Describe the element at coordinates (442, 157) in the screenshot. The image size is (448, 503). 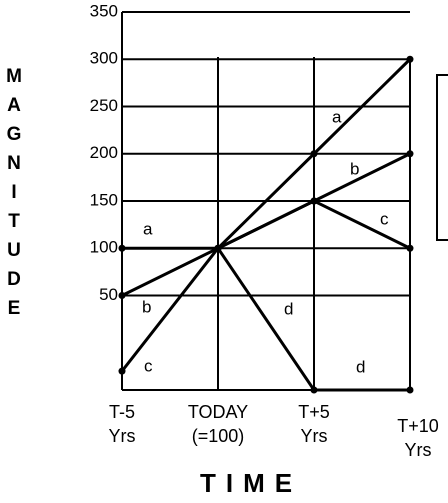
I see `legend-box-fragment` at that location.